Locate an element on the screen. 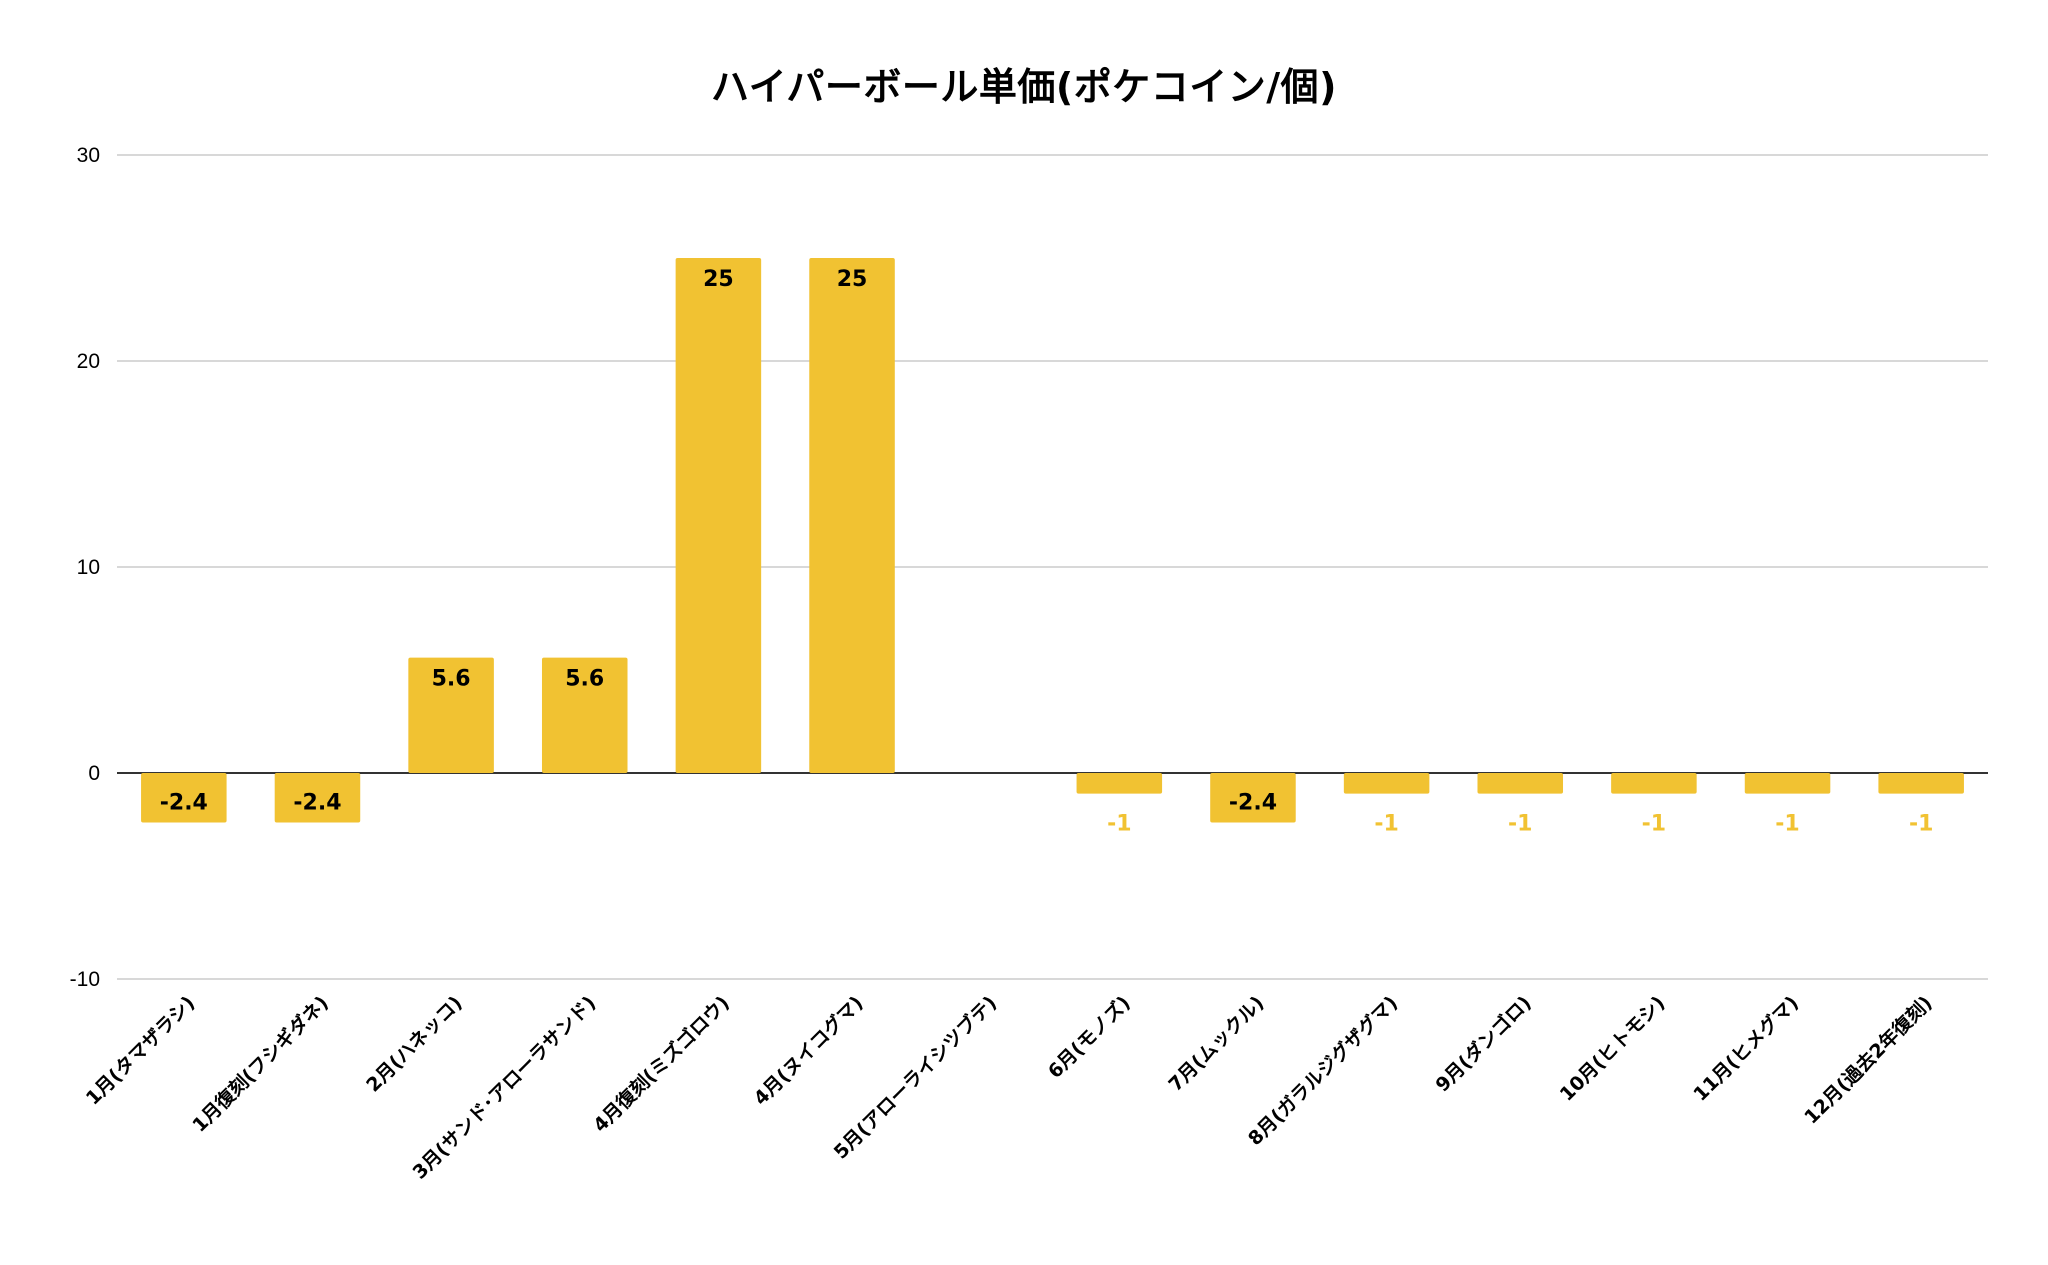 The width and height of the screenshot is (2048, 1265). x-category-label: 4月復刻(ミズゴロウ) is located at coordinates (661, 1063).